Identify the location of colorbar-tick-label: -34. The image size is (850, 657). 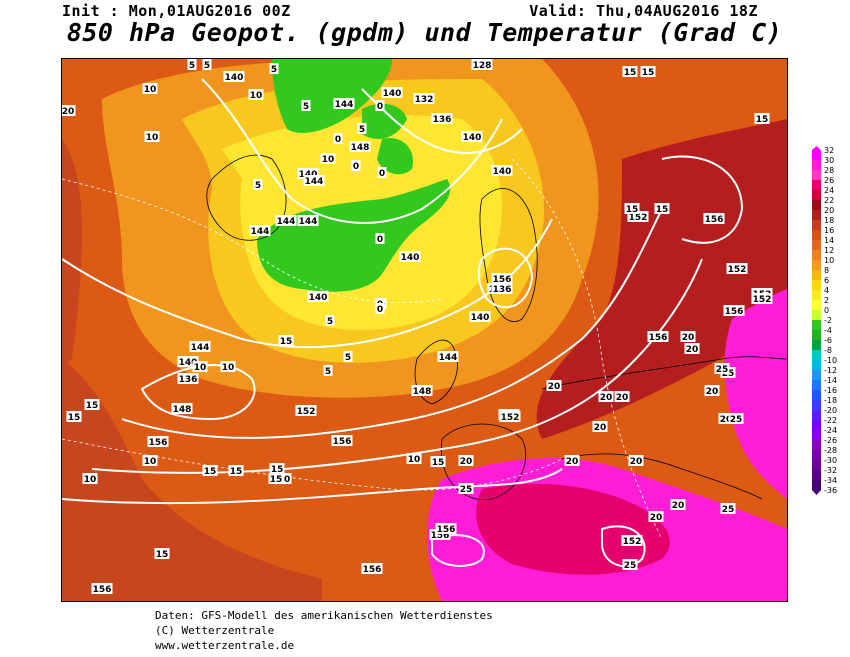
(830, 480).